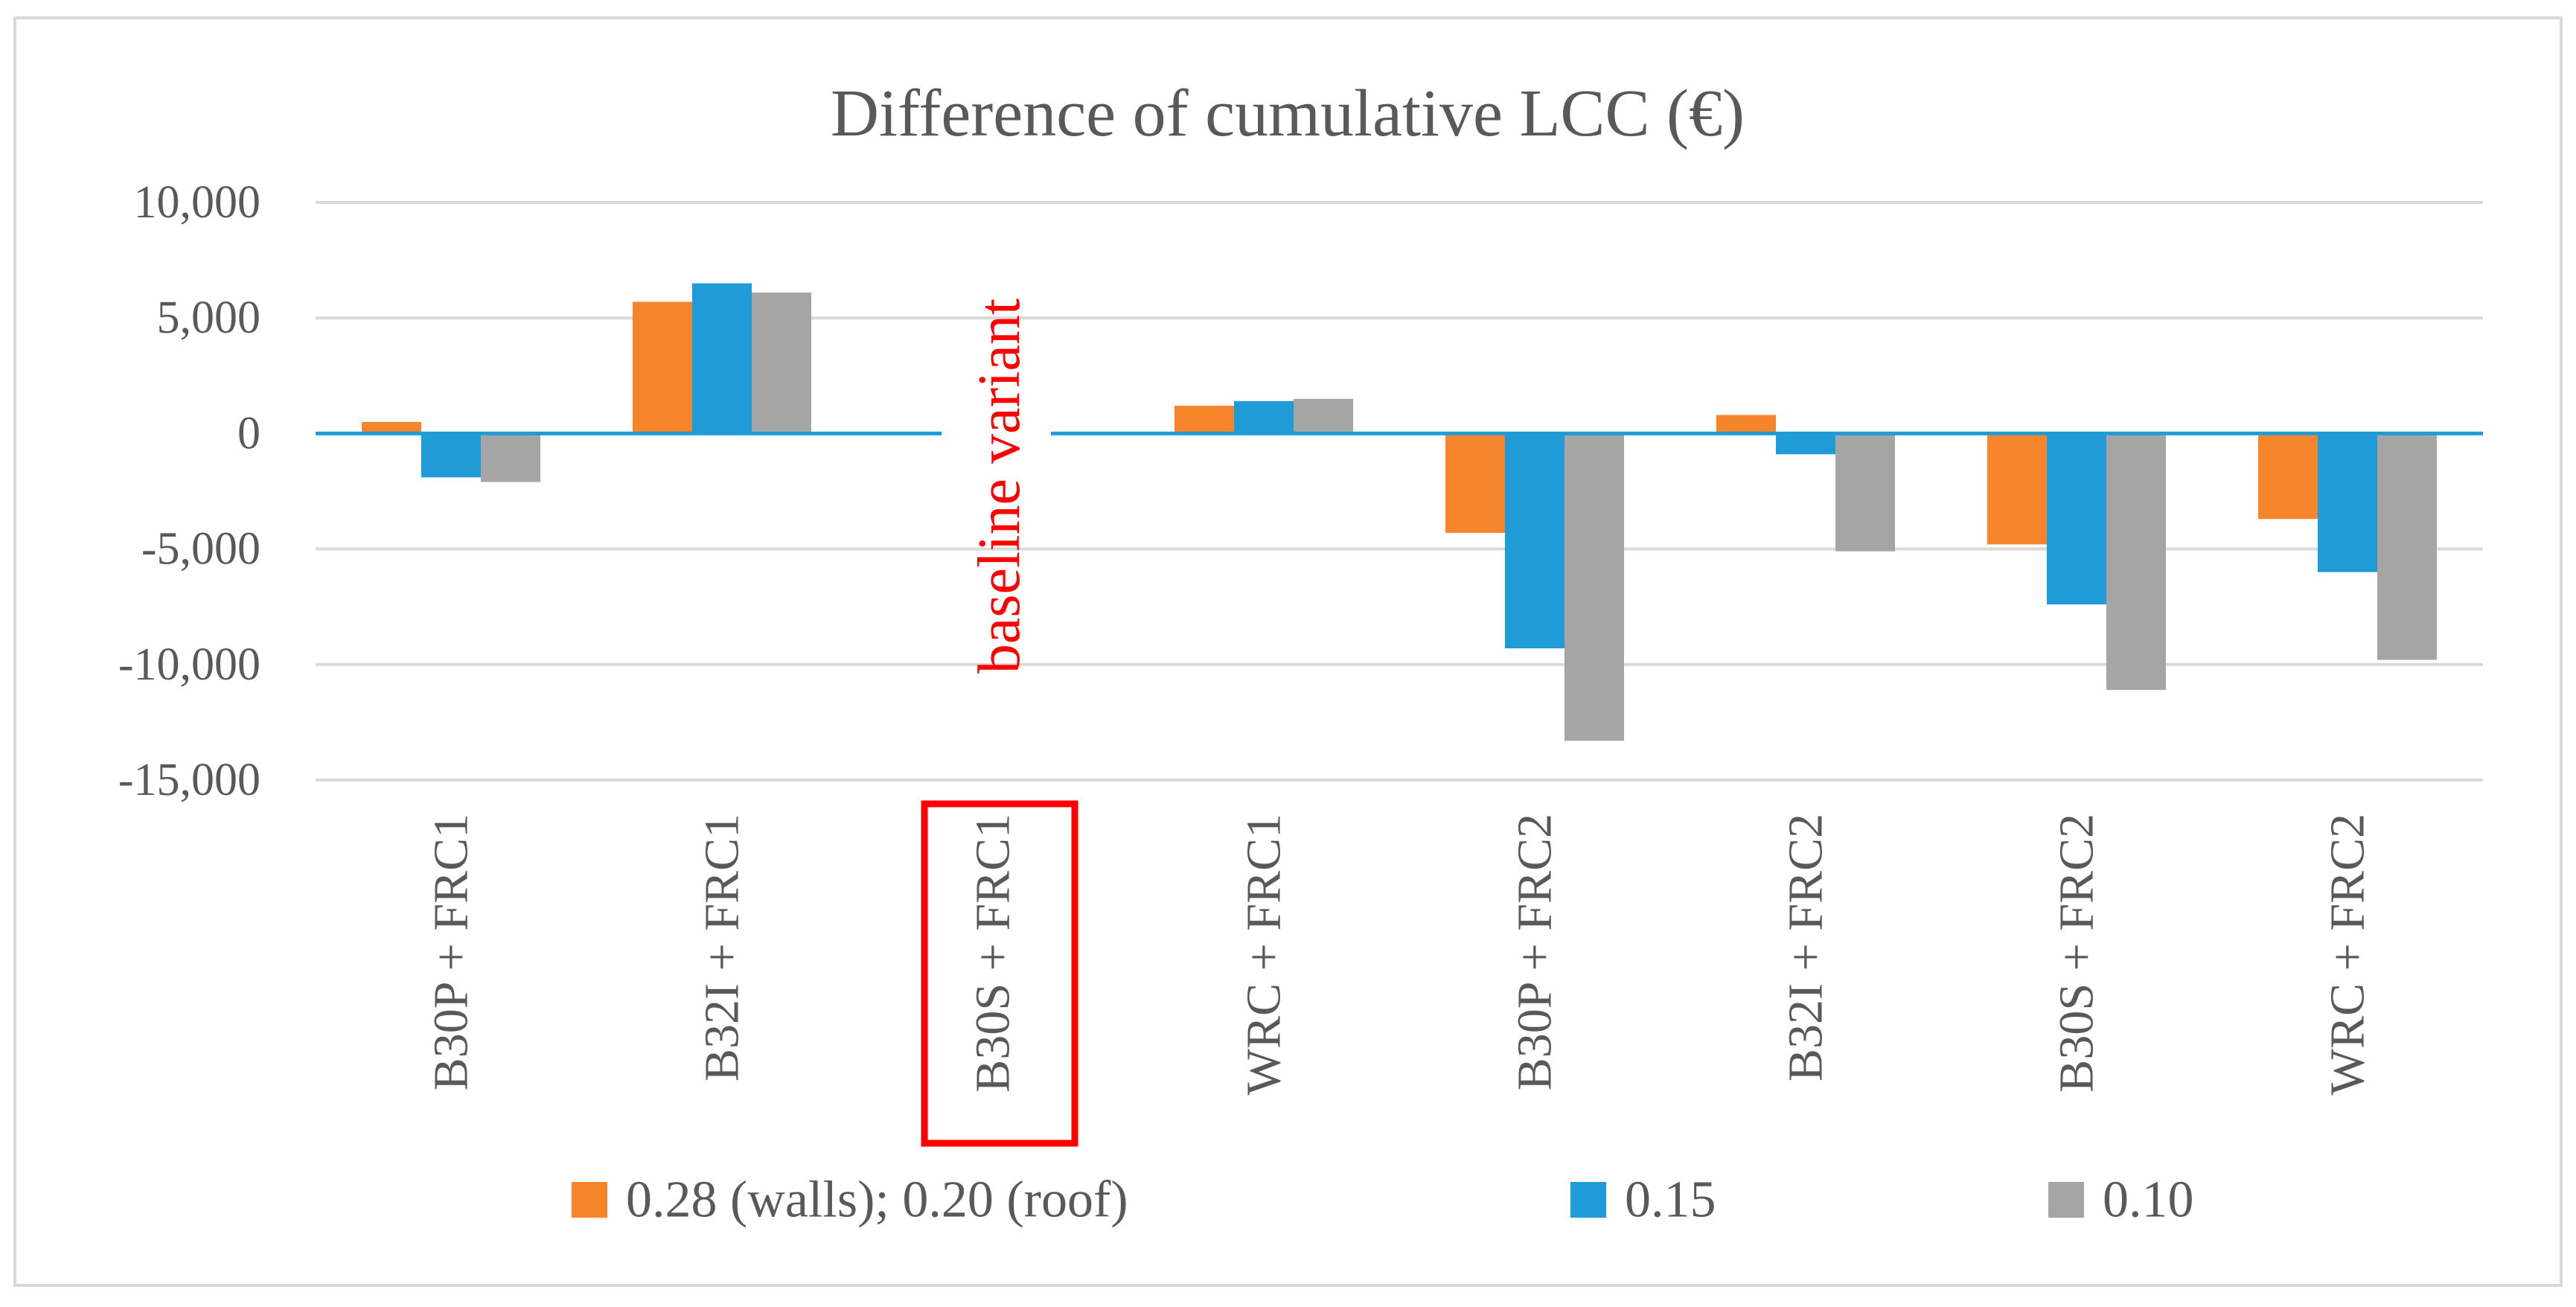 This screenshot has width=2576, height=1307. Describe the element at coordinates (877, 1200) in the screenshot. I see `legend-label: 0.28 (walls); 0.20 (roof)` at that location.